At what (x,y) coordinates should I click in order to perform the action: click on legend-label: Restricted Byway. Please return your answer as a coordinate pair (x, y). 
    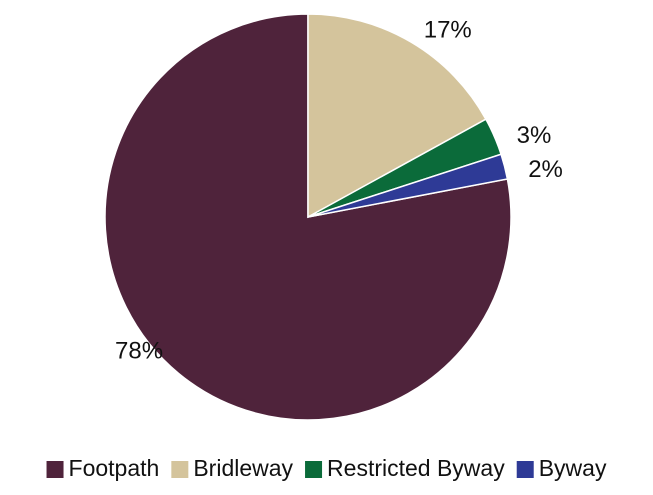
    Looking at the image, I should click on (416, 468).